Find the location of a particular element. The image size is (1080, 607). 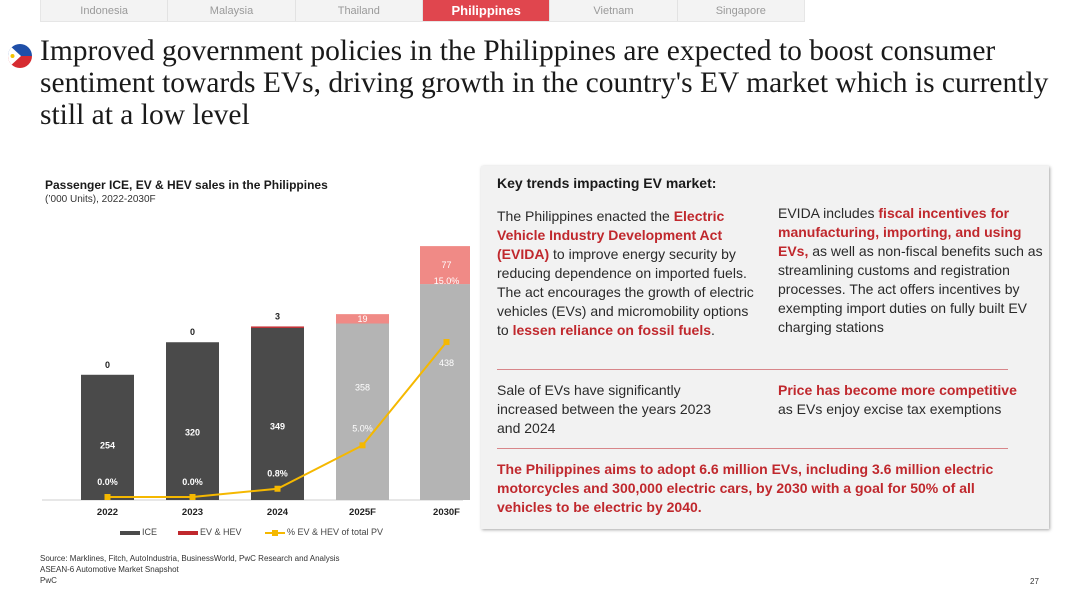

pct-label: 0.8% is located at coordinates (277, 474).